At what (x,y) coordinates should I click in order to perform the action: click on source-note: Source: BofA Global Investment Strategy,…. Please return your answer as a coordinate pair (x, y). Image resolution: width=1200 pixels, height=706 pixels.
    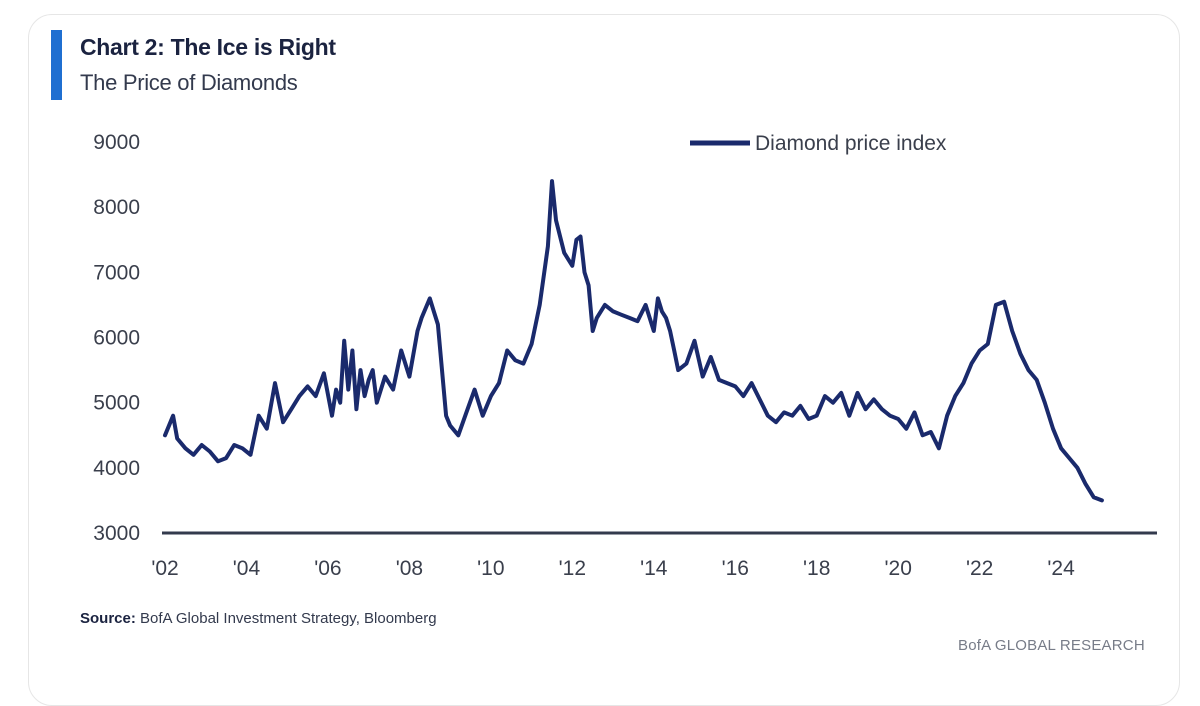
    Looking at the image, I should click on (258, 618).